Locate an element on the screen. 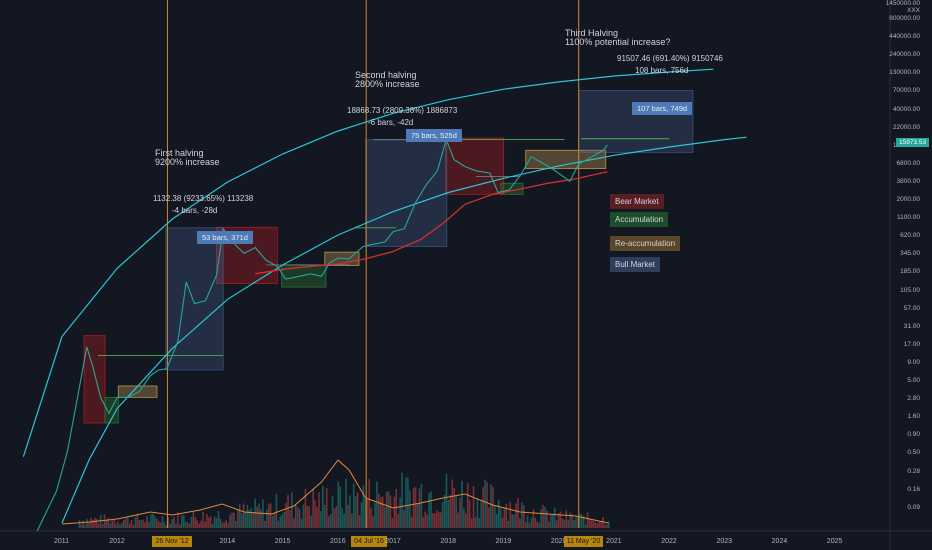 This screenshot has width=932, height=550. second-bars-label: -6 bars, -42d is located at coordinates (391, 122).